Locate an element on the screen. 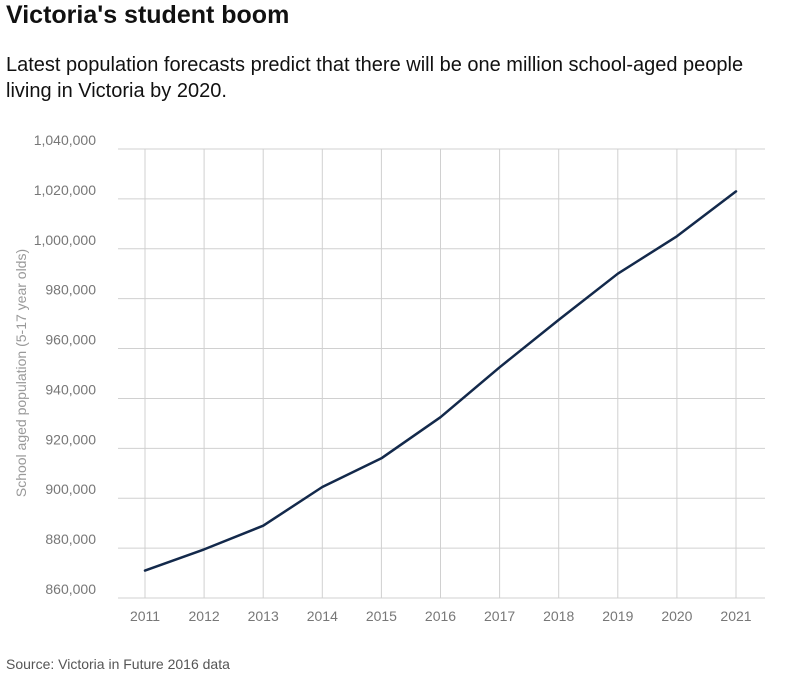 The image size is (786, 691). x-tick-label: 2021 is located at coordinates (735, 616).